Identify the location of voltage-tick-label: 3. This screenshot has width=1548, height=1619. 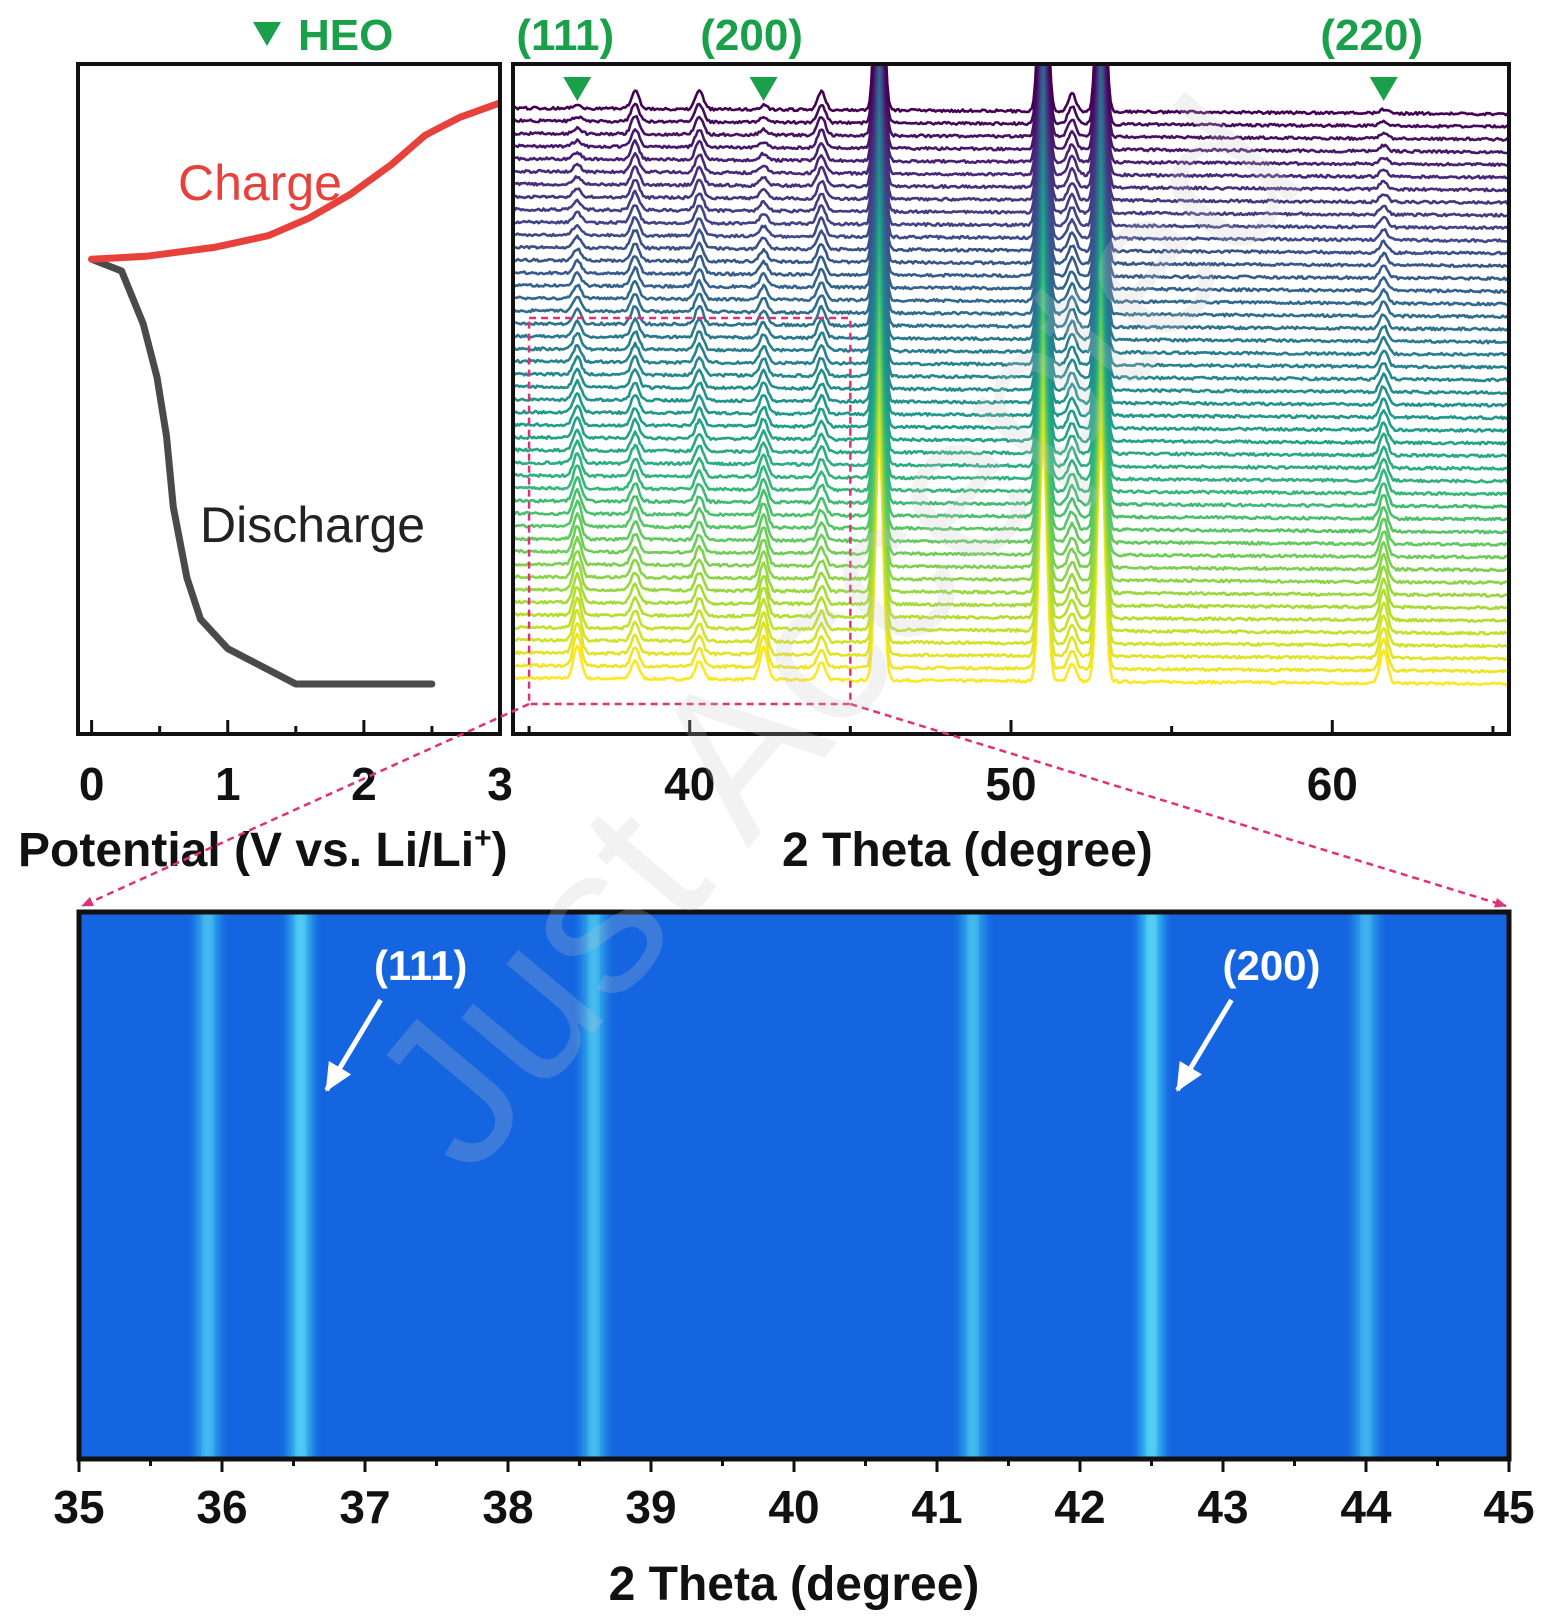
(500, 784).